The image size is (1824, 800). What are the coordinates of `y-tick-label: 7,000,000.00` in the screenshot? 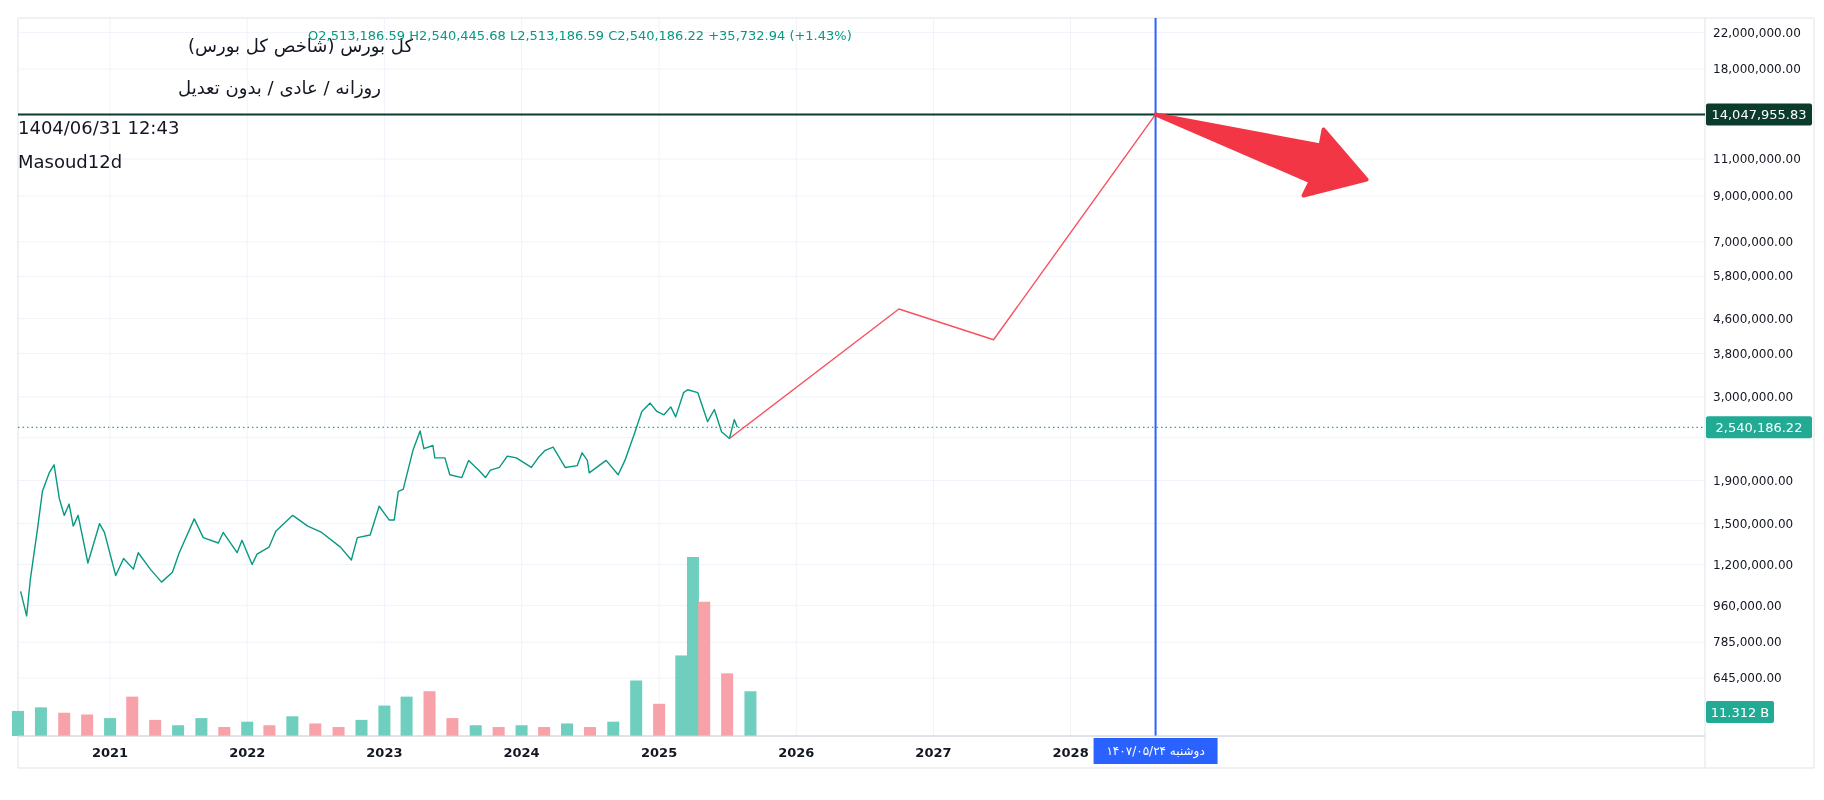 It's located at (1753, 242).